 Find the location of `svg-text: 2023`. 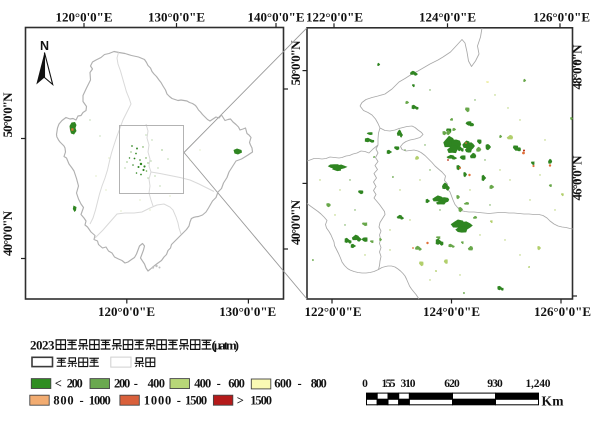

svg-text: 2023 is located at coordinates (42, 345).